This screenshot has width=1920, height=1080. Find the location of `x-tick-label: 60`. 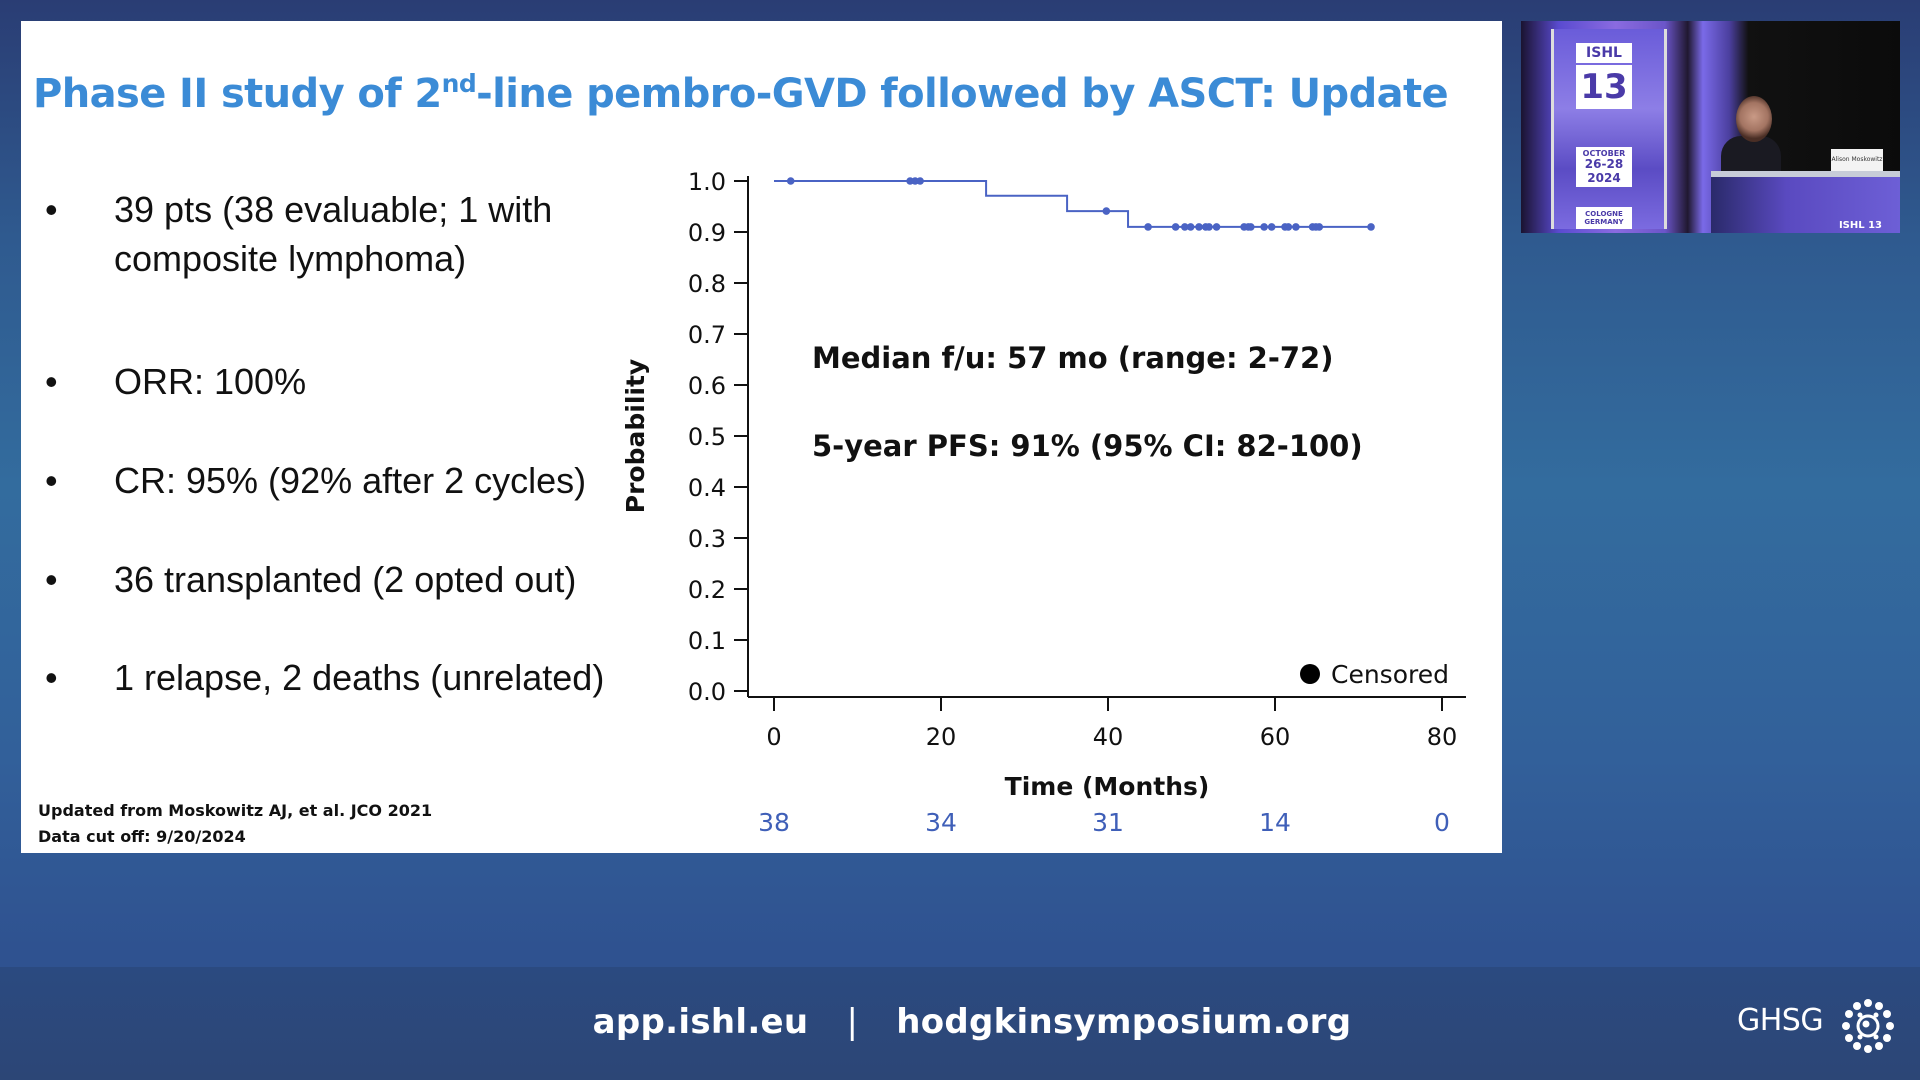

x-tick-label: 60 is located at coordinates (1275, 737).